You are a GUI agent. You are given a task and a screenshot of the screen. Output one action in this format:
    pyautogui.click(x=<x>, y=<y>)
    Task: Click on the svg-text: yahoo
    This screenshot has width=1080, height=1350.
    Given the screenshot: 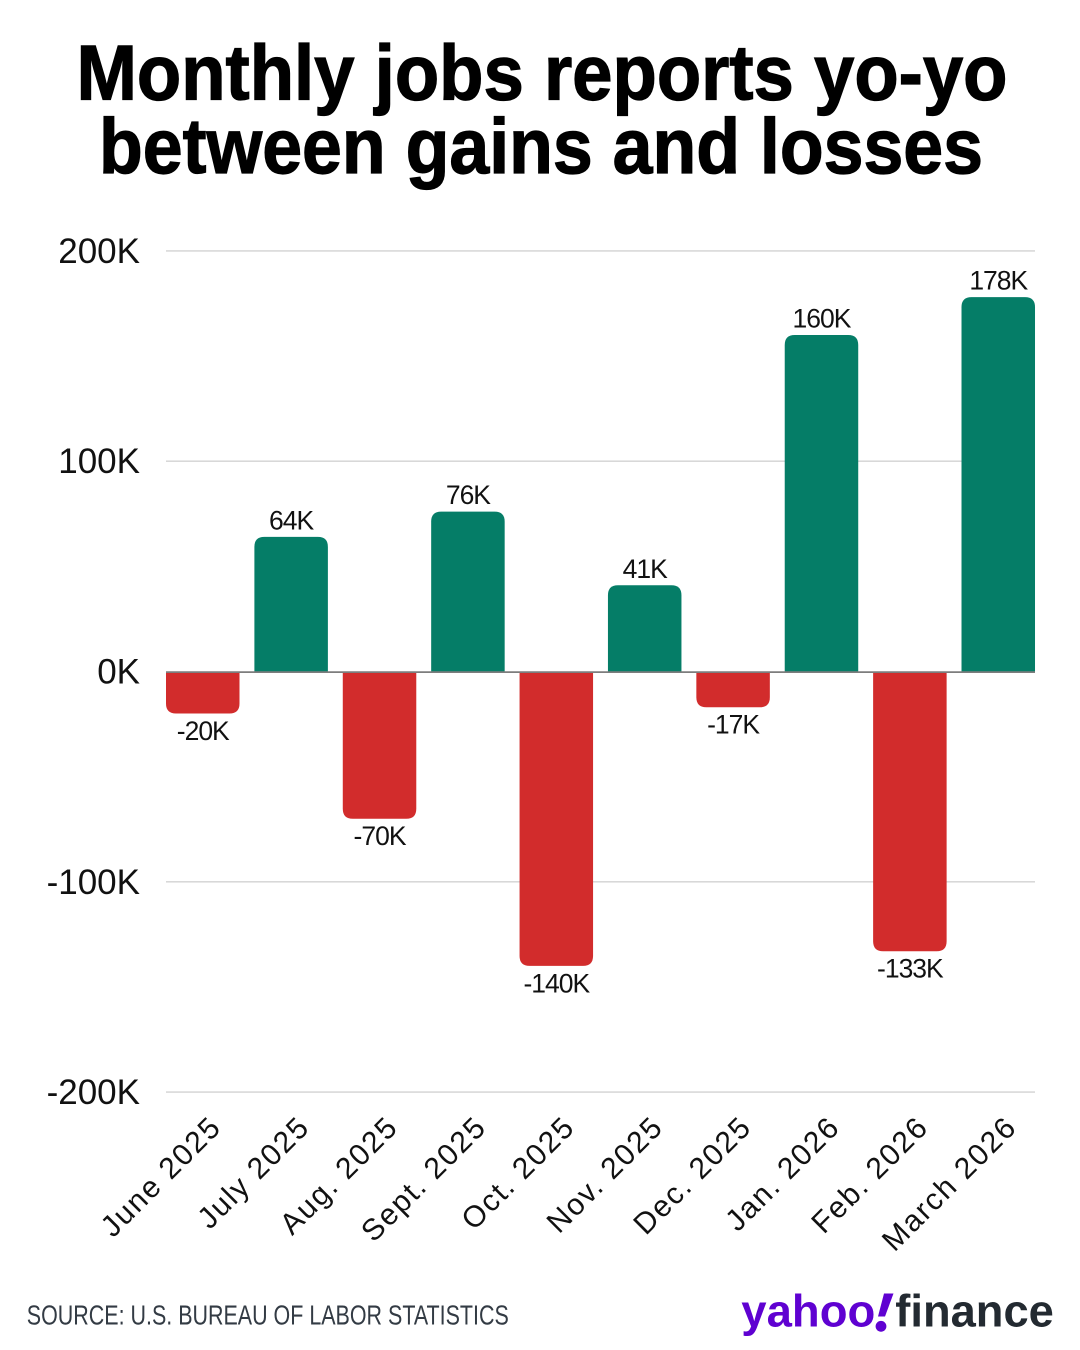 What is the action you would take?
    pyautogui.click(x=808, y=1311)
    